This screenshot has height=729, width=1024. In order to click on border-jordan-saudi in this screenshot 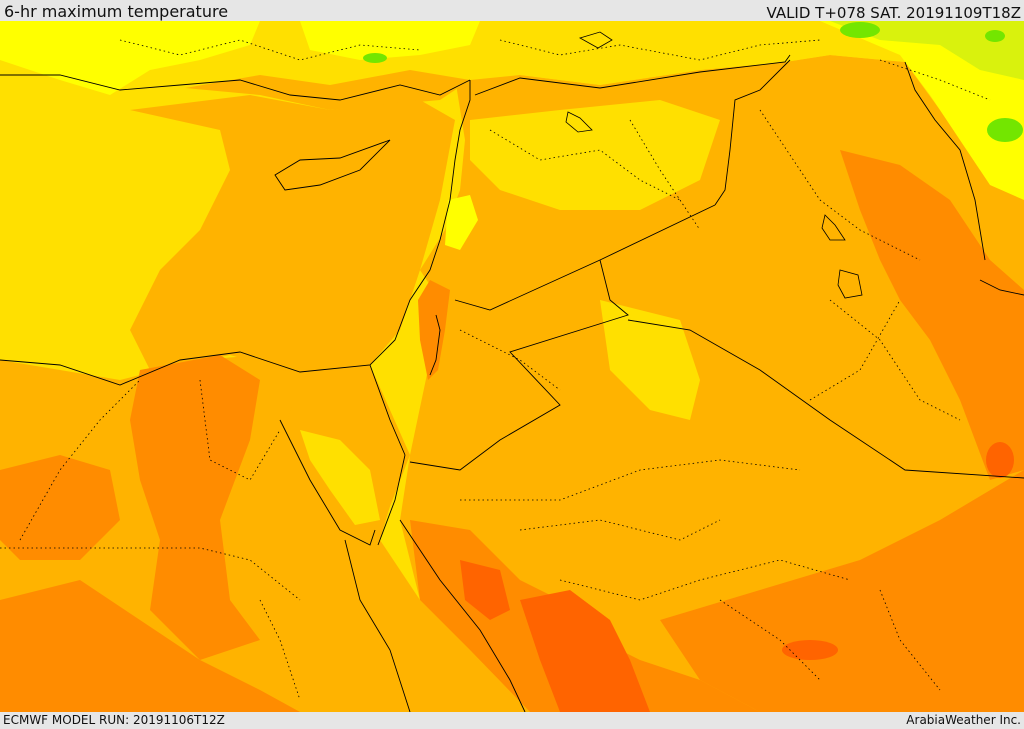, I will do `click(519, 365)`.